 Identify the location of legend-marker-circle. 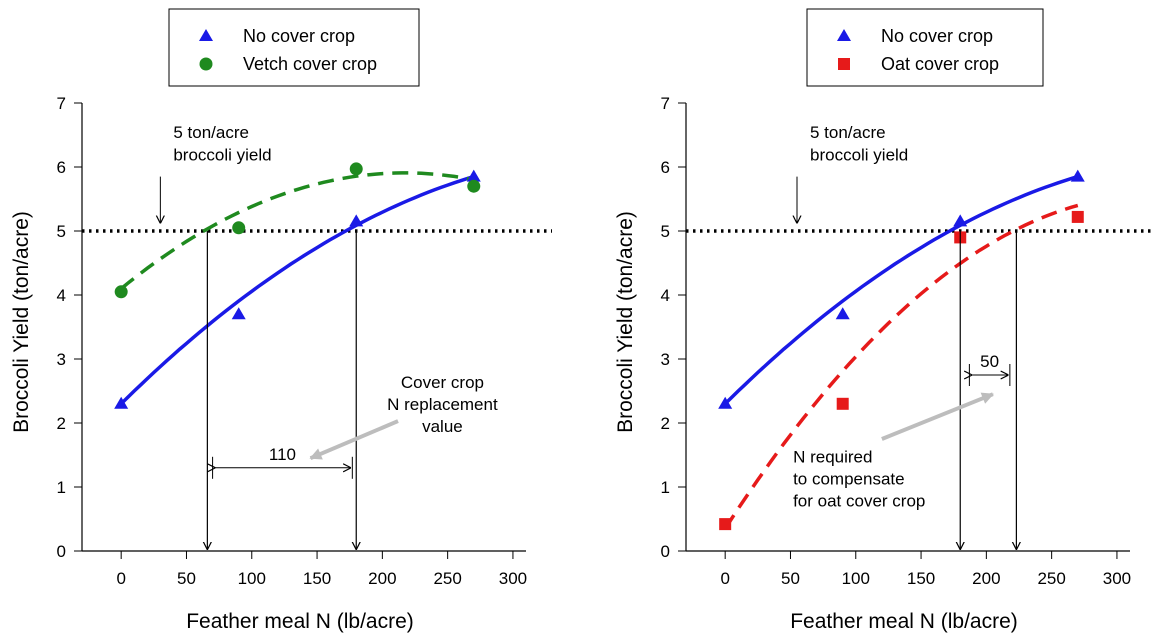
(206, 64).